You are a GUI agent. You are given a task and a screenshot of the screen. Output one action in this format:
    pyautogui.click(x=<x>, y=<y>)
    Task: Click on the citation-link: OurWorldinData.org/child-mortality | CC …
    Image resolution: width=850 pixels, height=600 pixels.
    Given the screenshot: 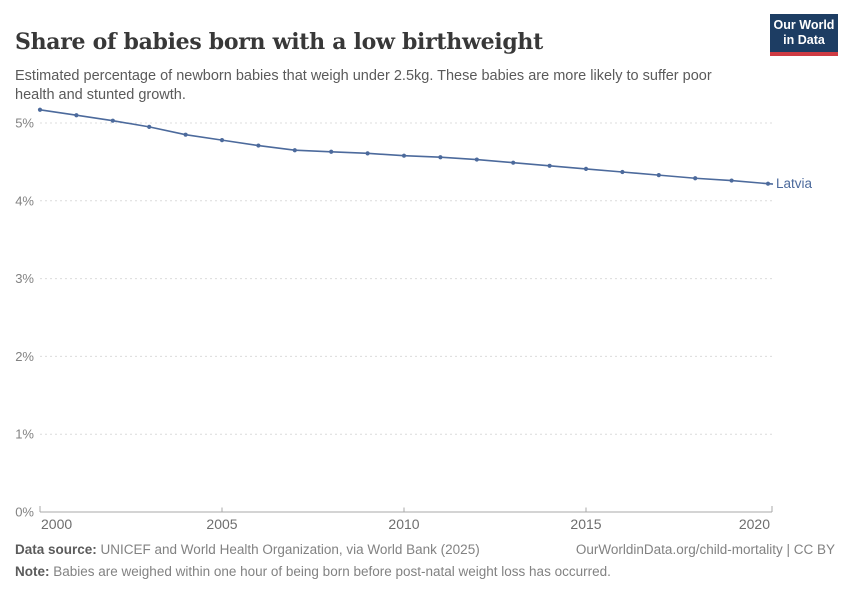 What is the action you would take?
    pyautogui.click(x=705, y=549)
    